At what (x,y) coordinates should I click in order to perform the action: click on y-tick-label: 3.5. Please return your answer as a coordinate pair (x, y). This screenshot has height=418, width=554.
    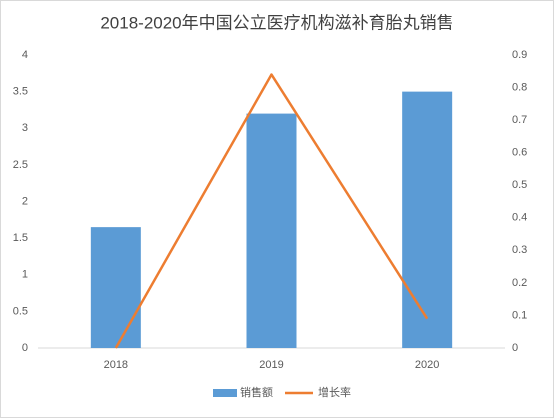
    Looking at the image, I should click on (20, 92).